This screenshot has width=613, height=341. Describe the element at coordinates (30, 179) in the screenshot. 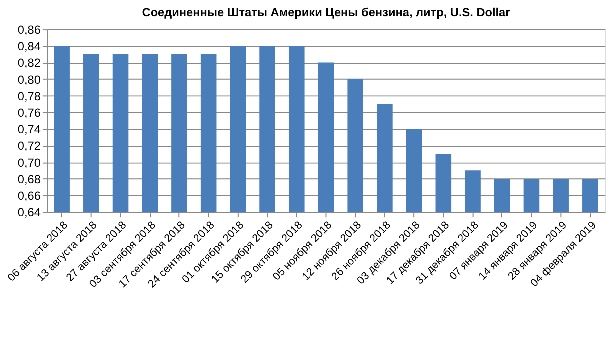

I see `y-tick-label: 0,68` at that location.